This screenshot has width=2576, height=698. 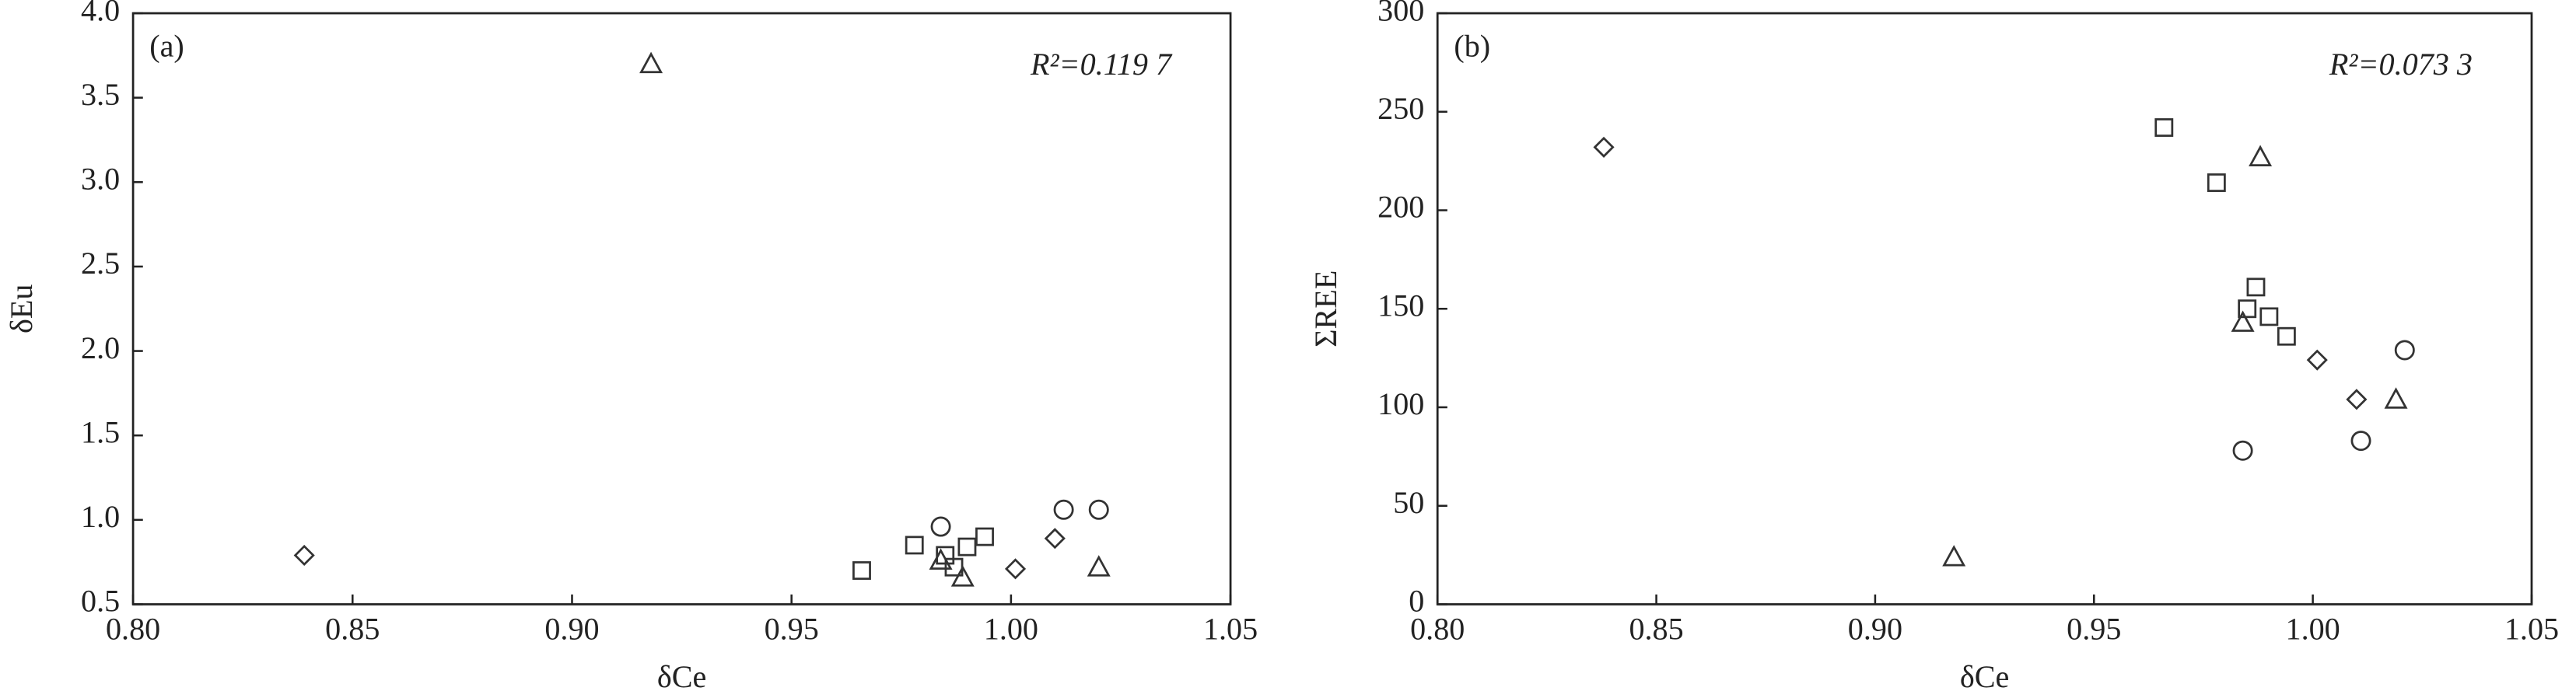 What do you see at coordinates (101, 431) in the screenshot?
I see `y-tick-label: 1.5` at bounding box center [101, 431].